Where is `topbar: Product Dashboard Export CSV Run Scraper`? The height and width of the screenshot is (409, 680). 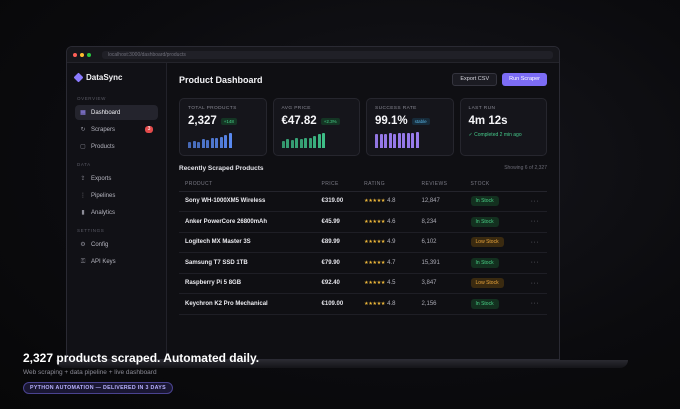
topbar: Product Dashboard Export CSV Run Scraper is located at coordinates (363, 79).